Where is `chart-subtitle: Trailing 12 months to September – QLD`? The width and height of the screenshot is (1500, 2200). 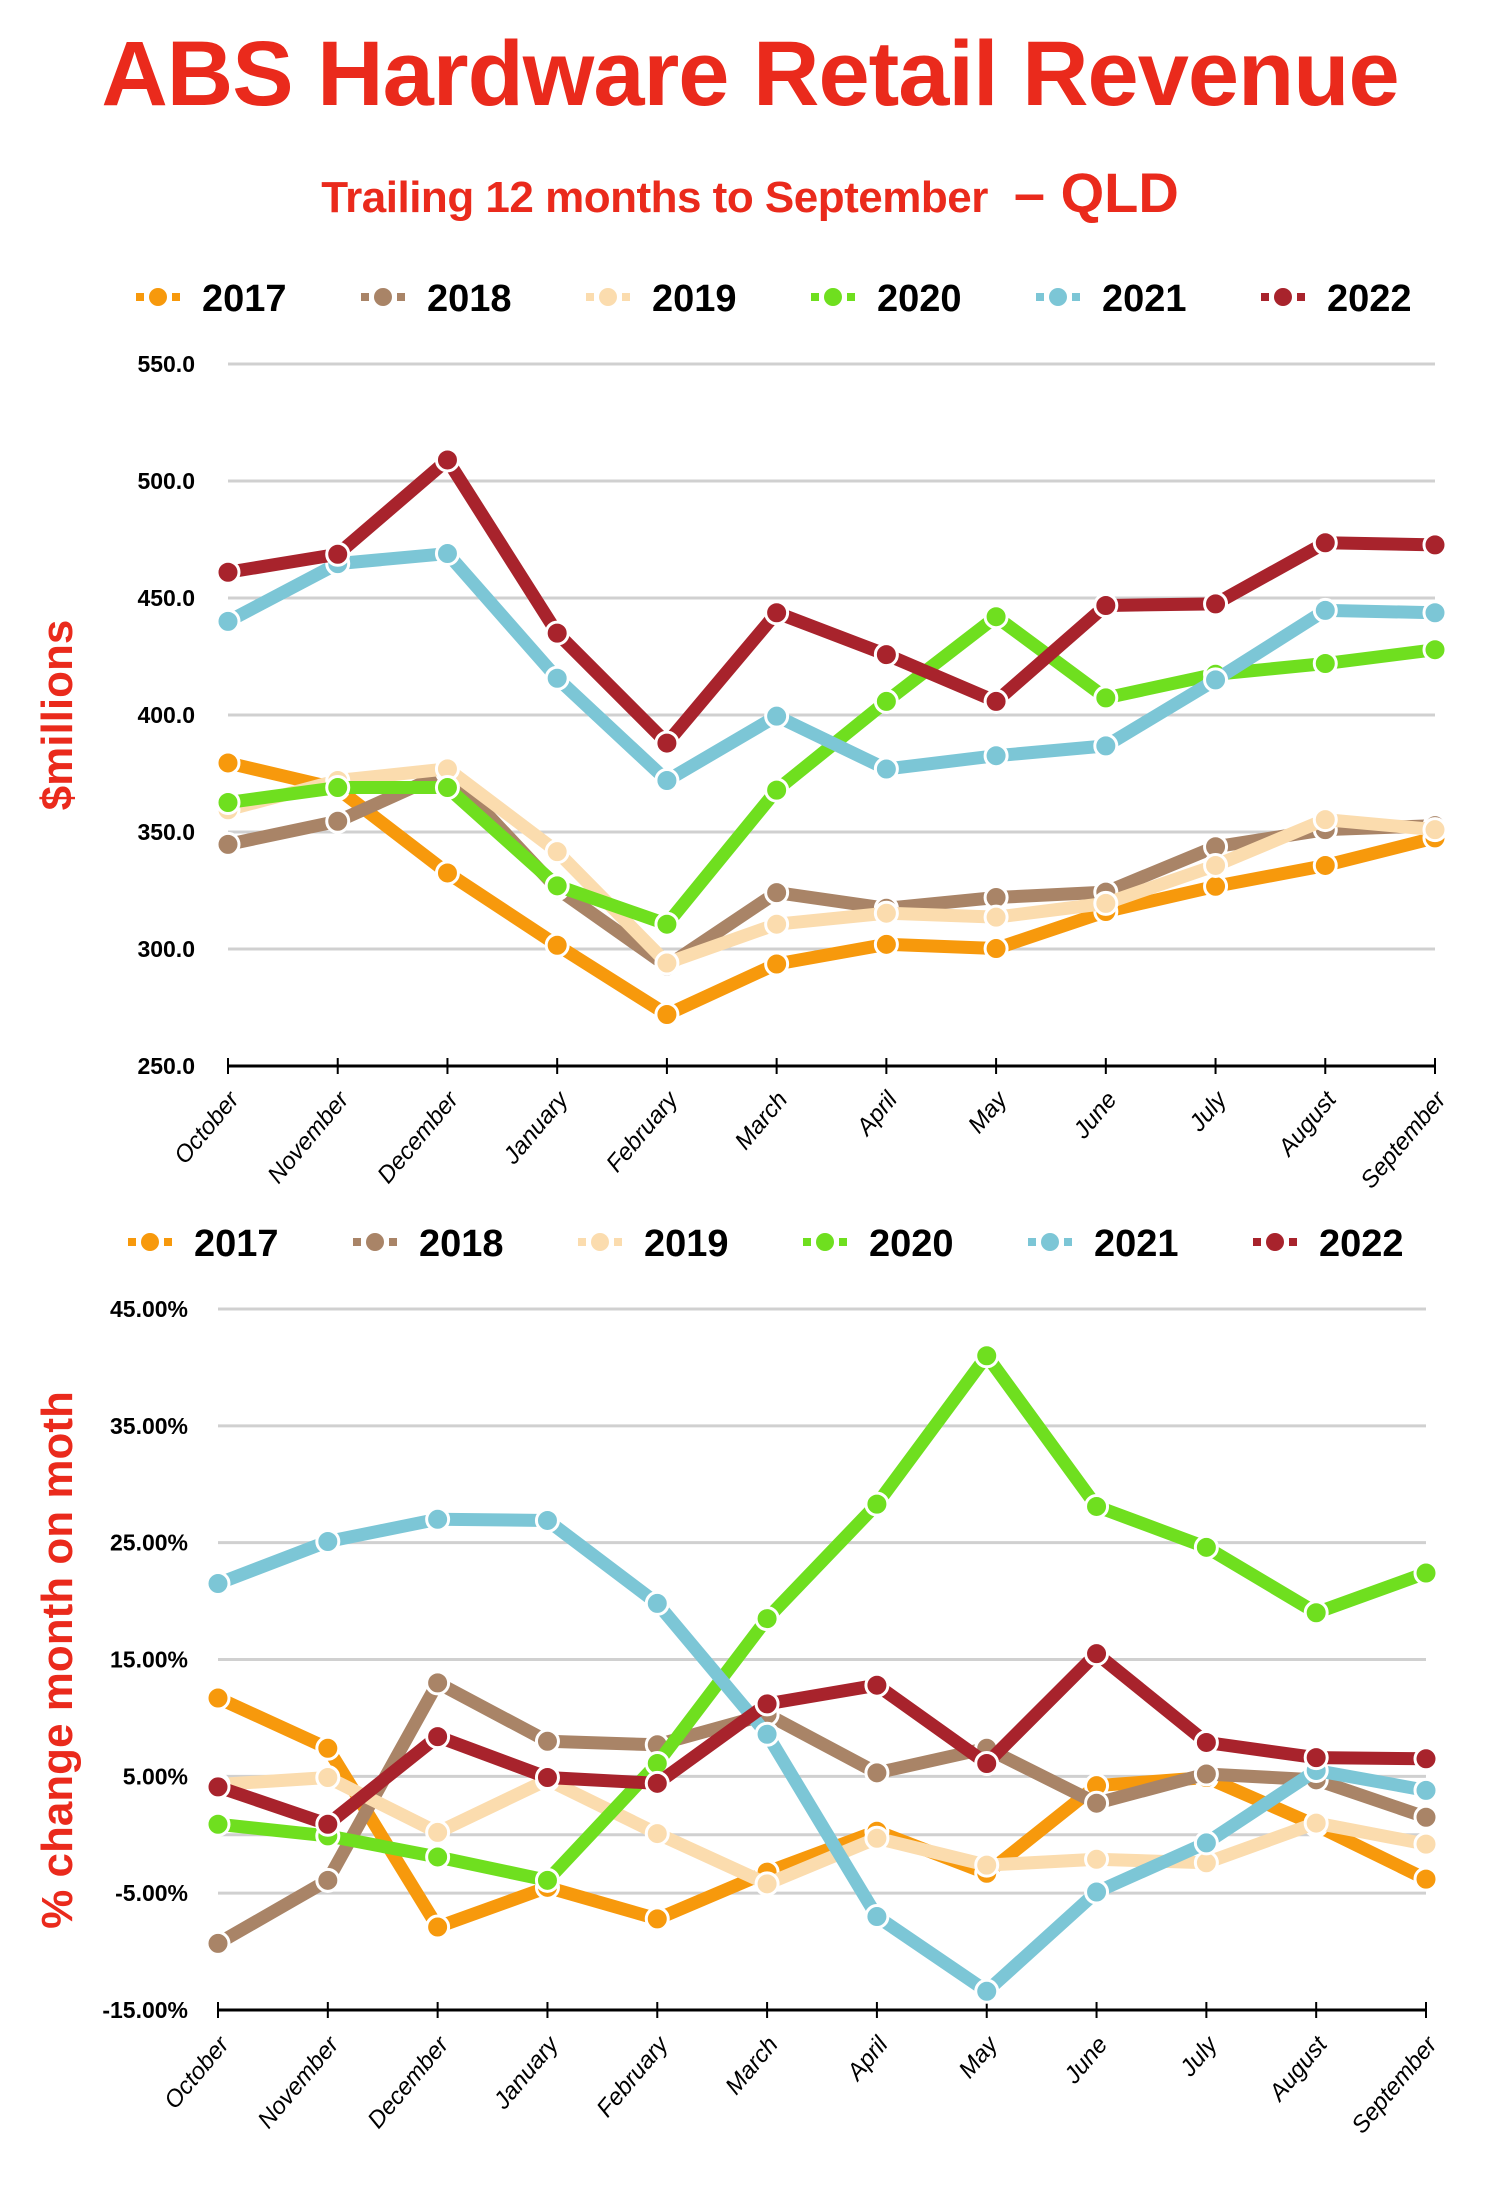 chart-subtitle: Trailing 12 months to September – QLD is located at coordinates (750, 192).